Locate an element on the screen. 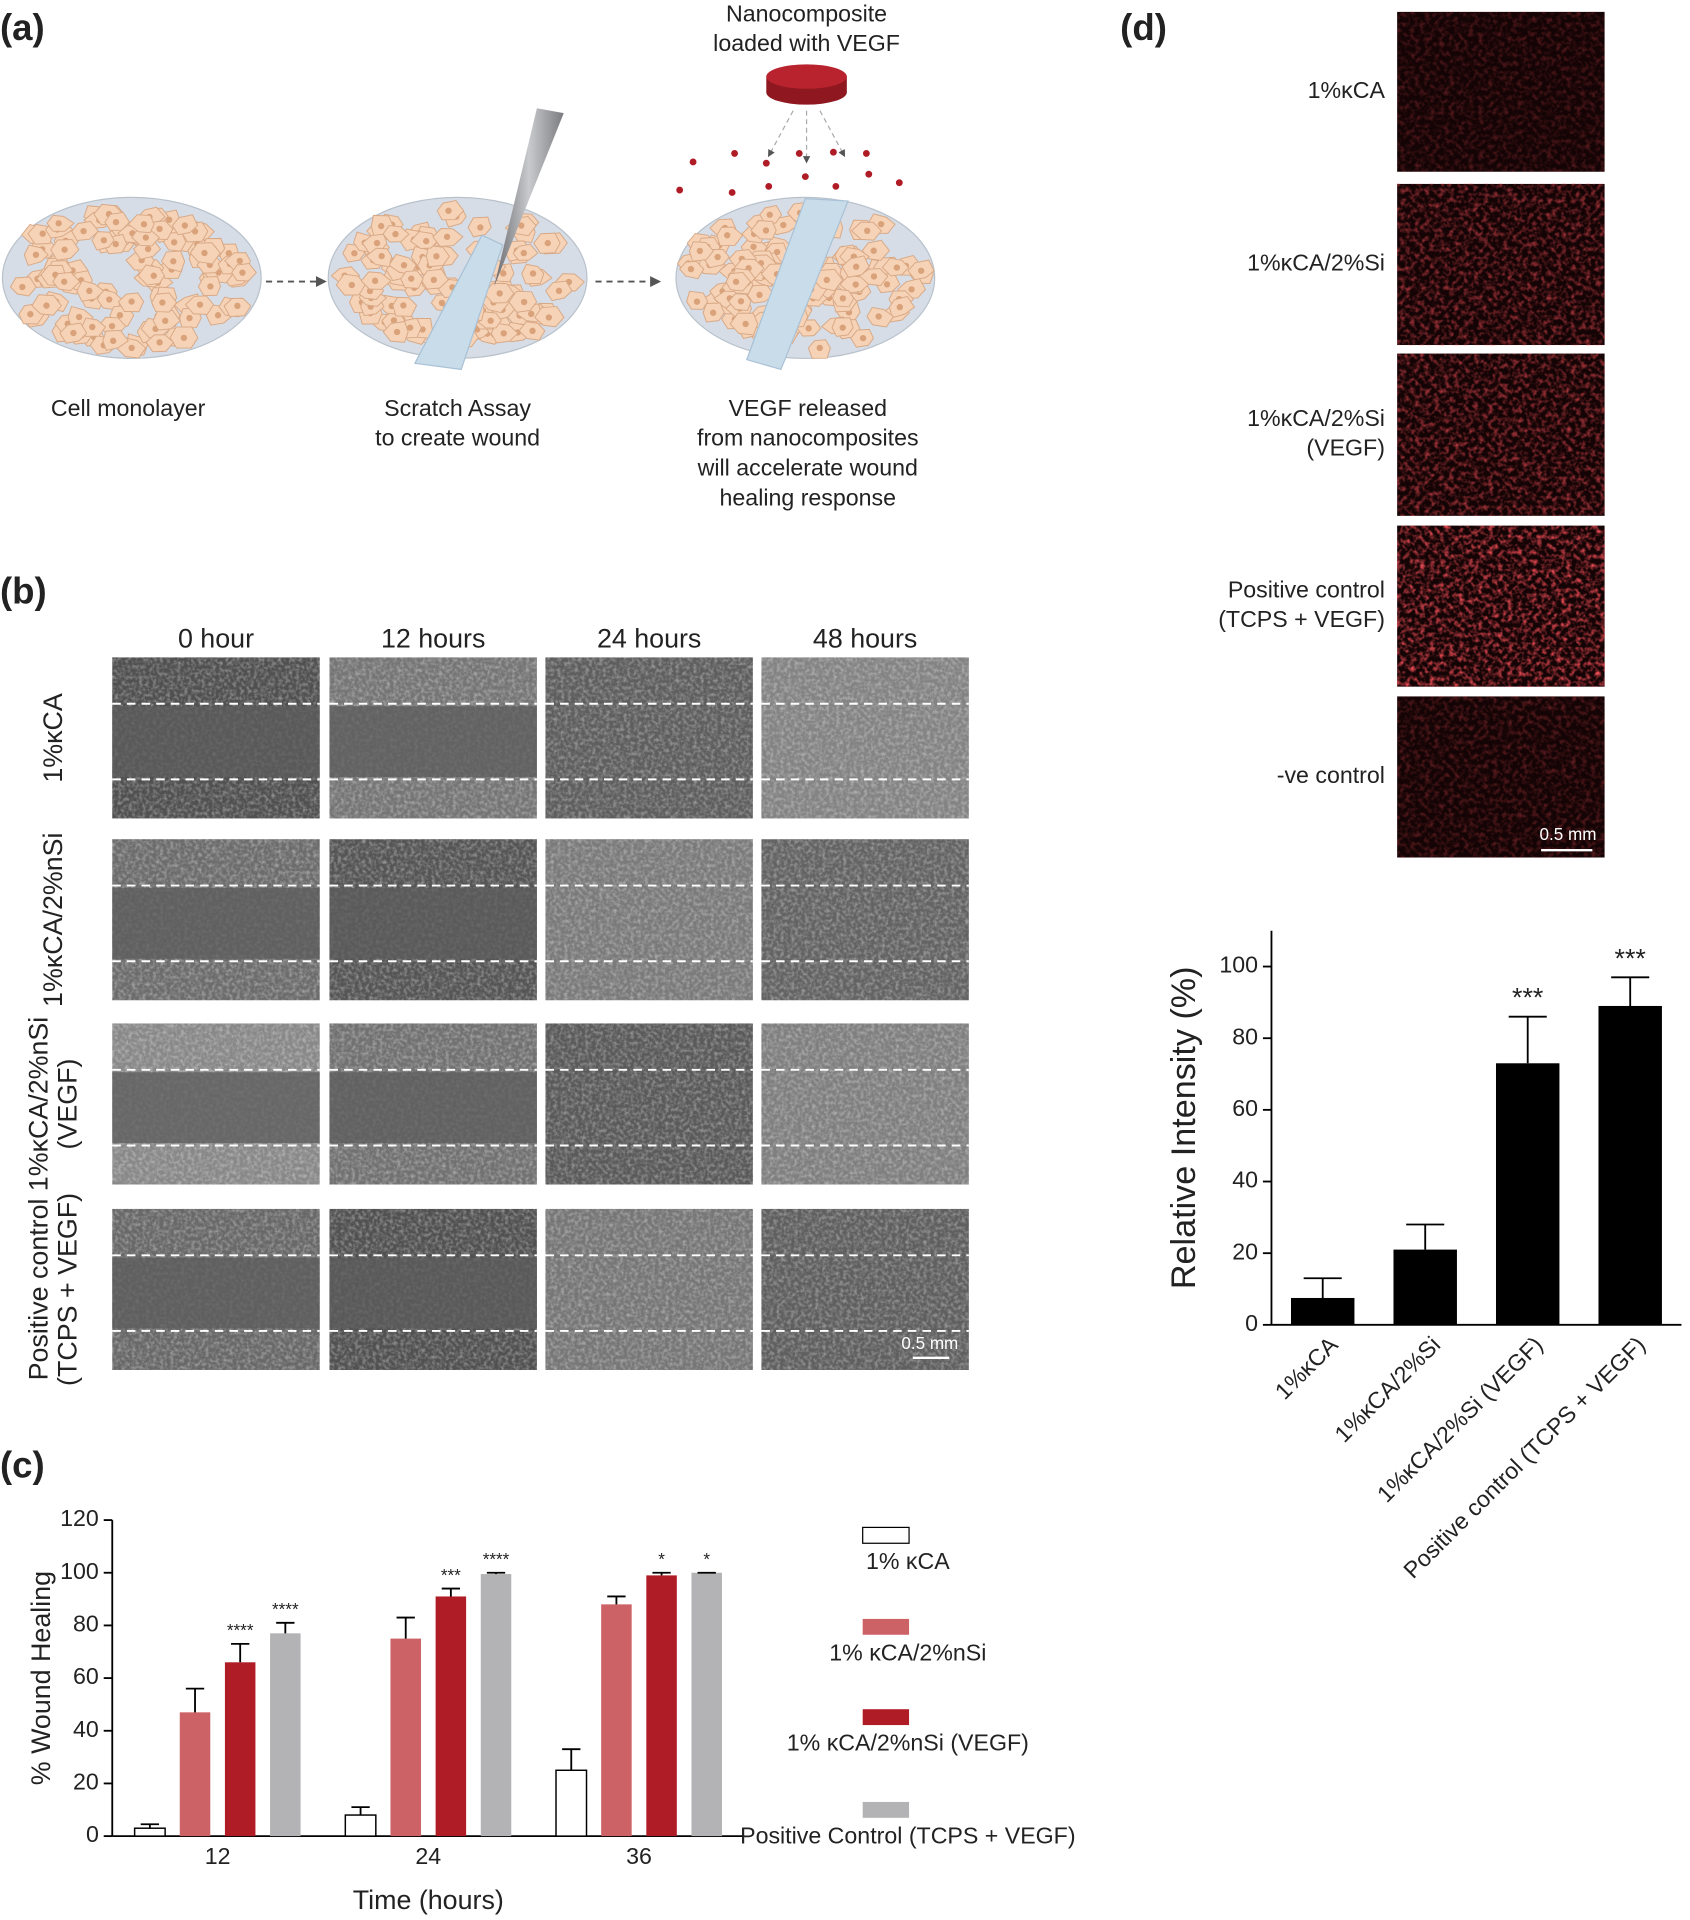 This screenshot has width=1690, height=1920. y-axis-label: Relative Intensity (%) is located at coordinates (1184, 1127).